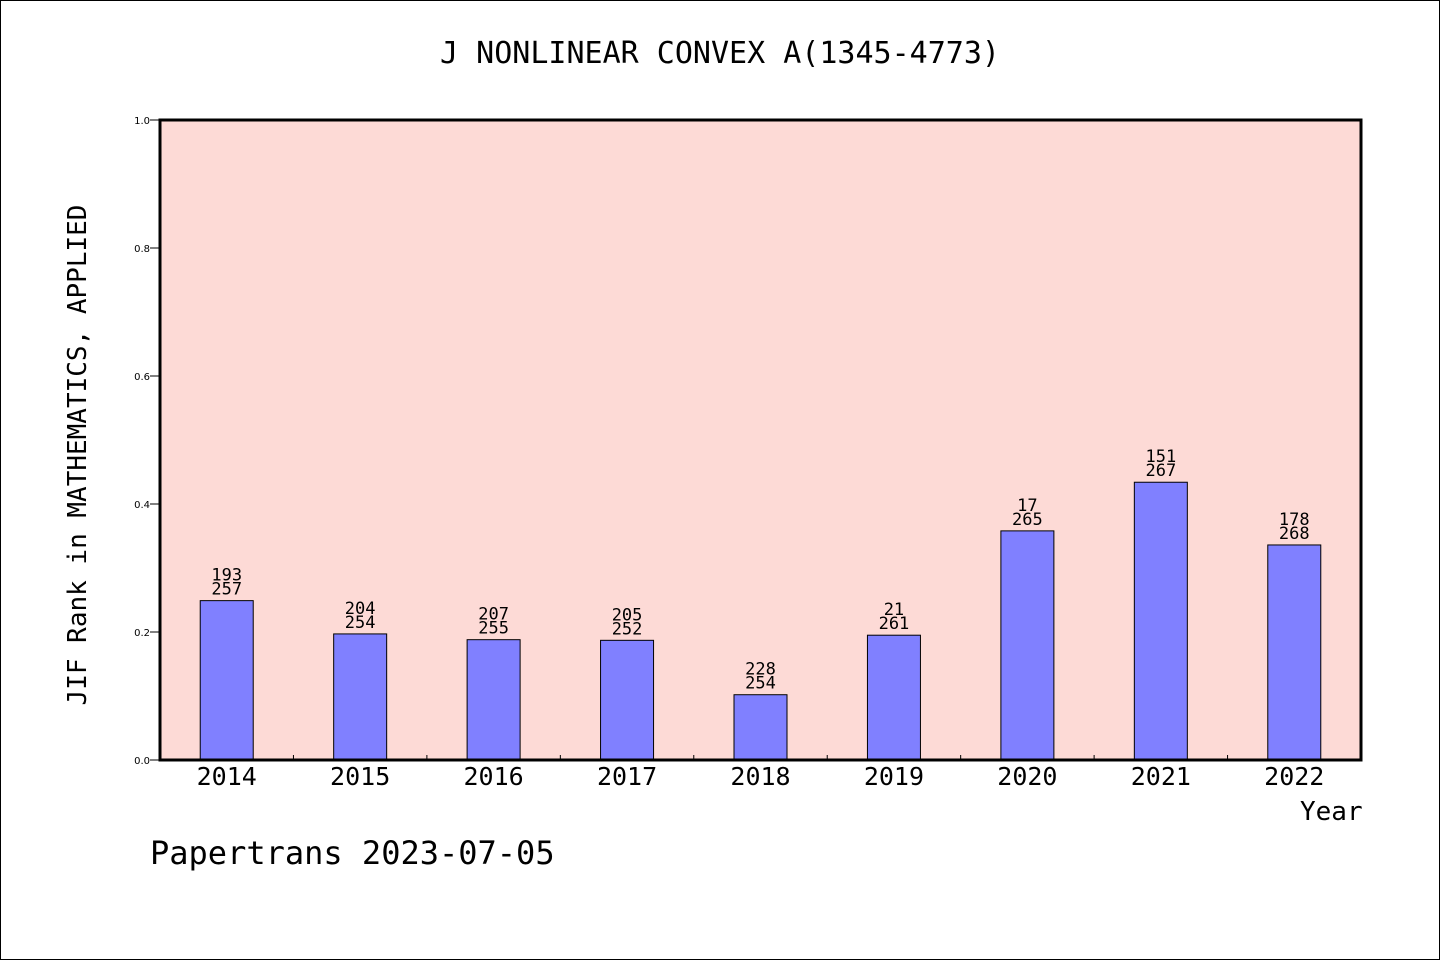 The height and width of the screenshot is (960, 1440). Describe the element at coordinates (227, 776) in the screenshot. I see `x-tick-label-2014: 2014` at that location.